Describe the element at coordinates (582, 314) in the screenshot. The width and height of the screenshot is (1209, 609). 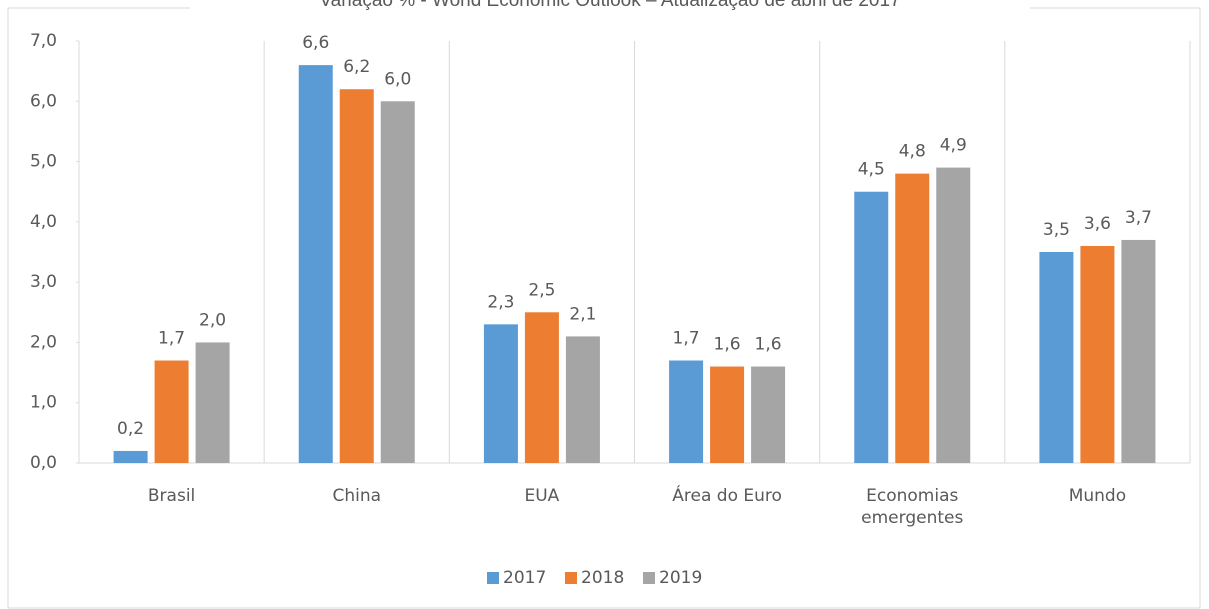
I see `data-label: 2,1` at that location.